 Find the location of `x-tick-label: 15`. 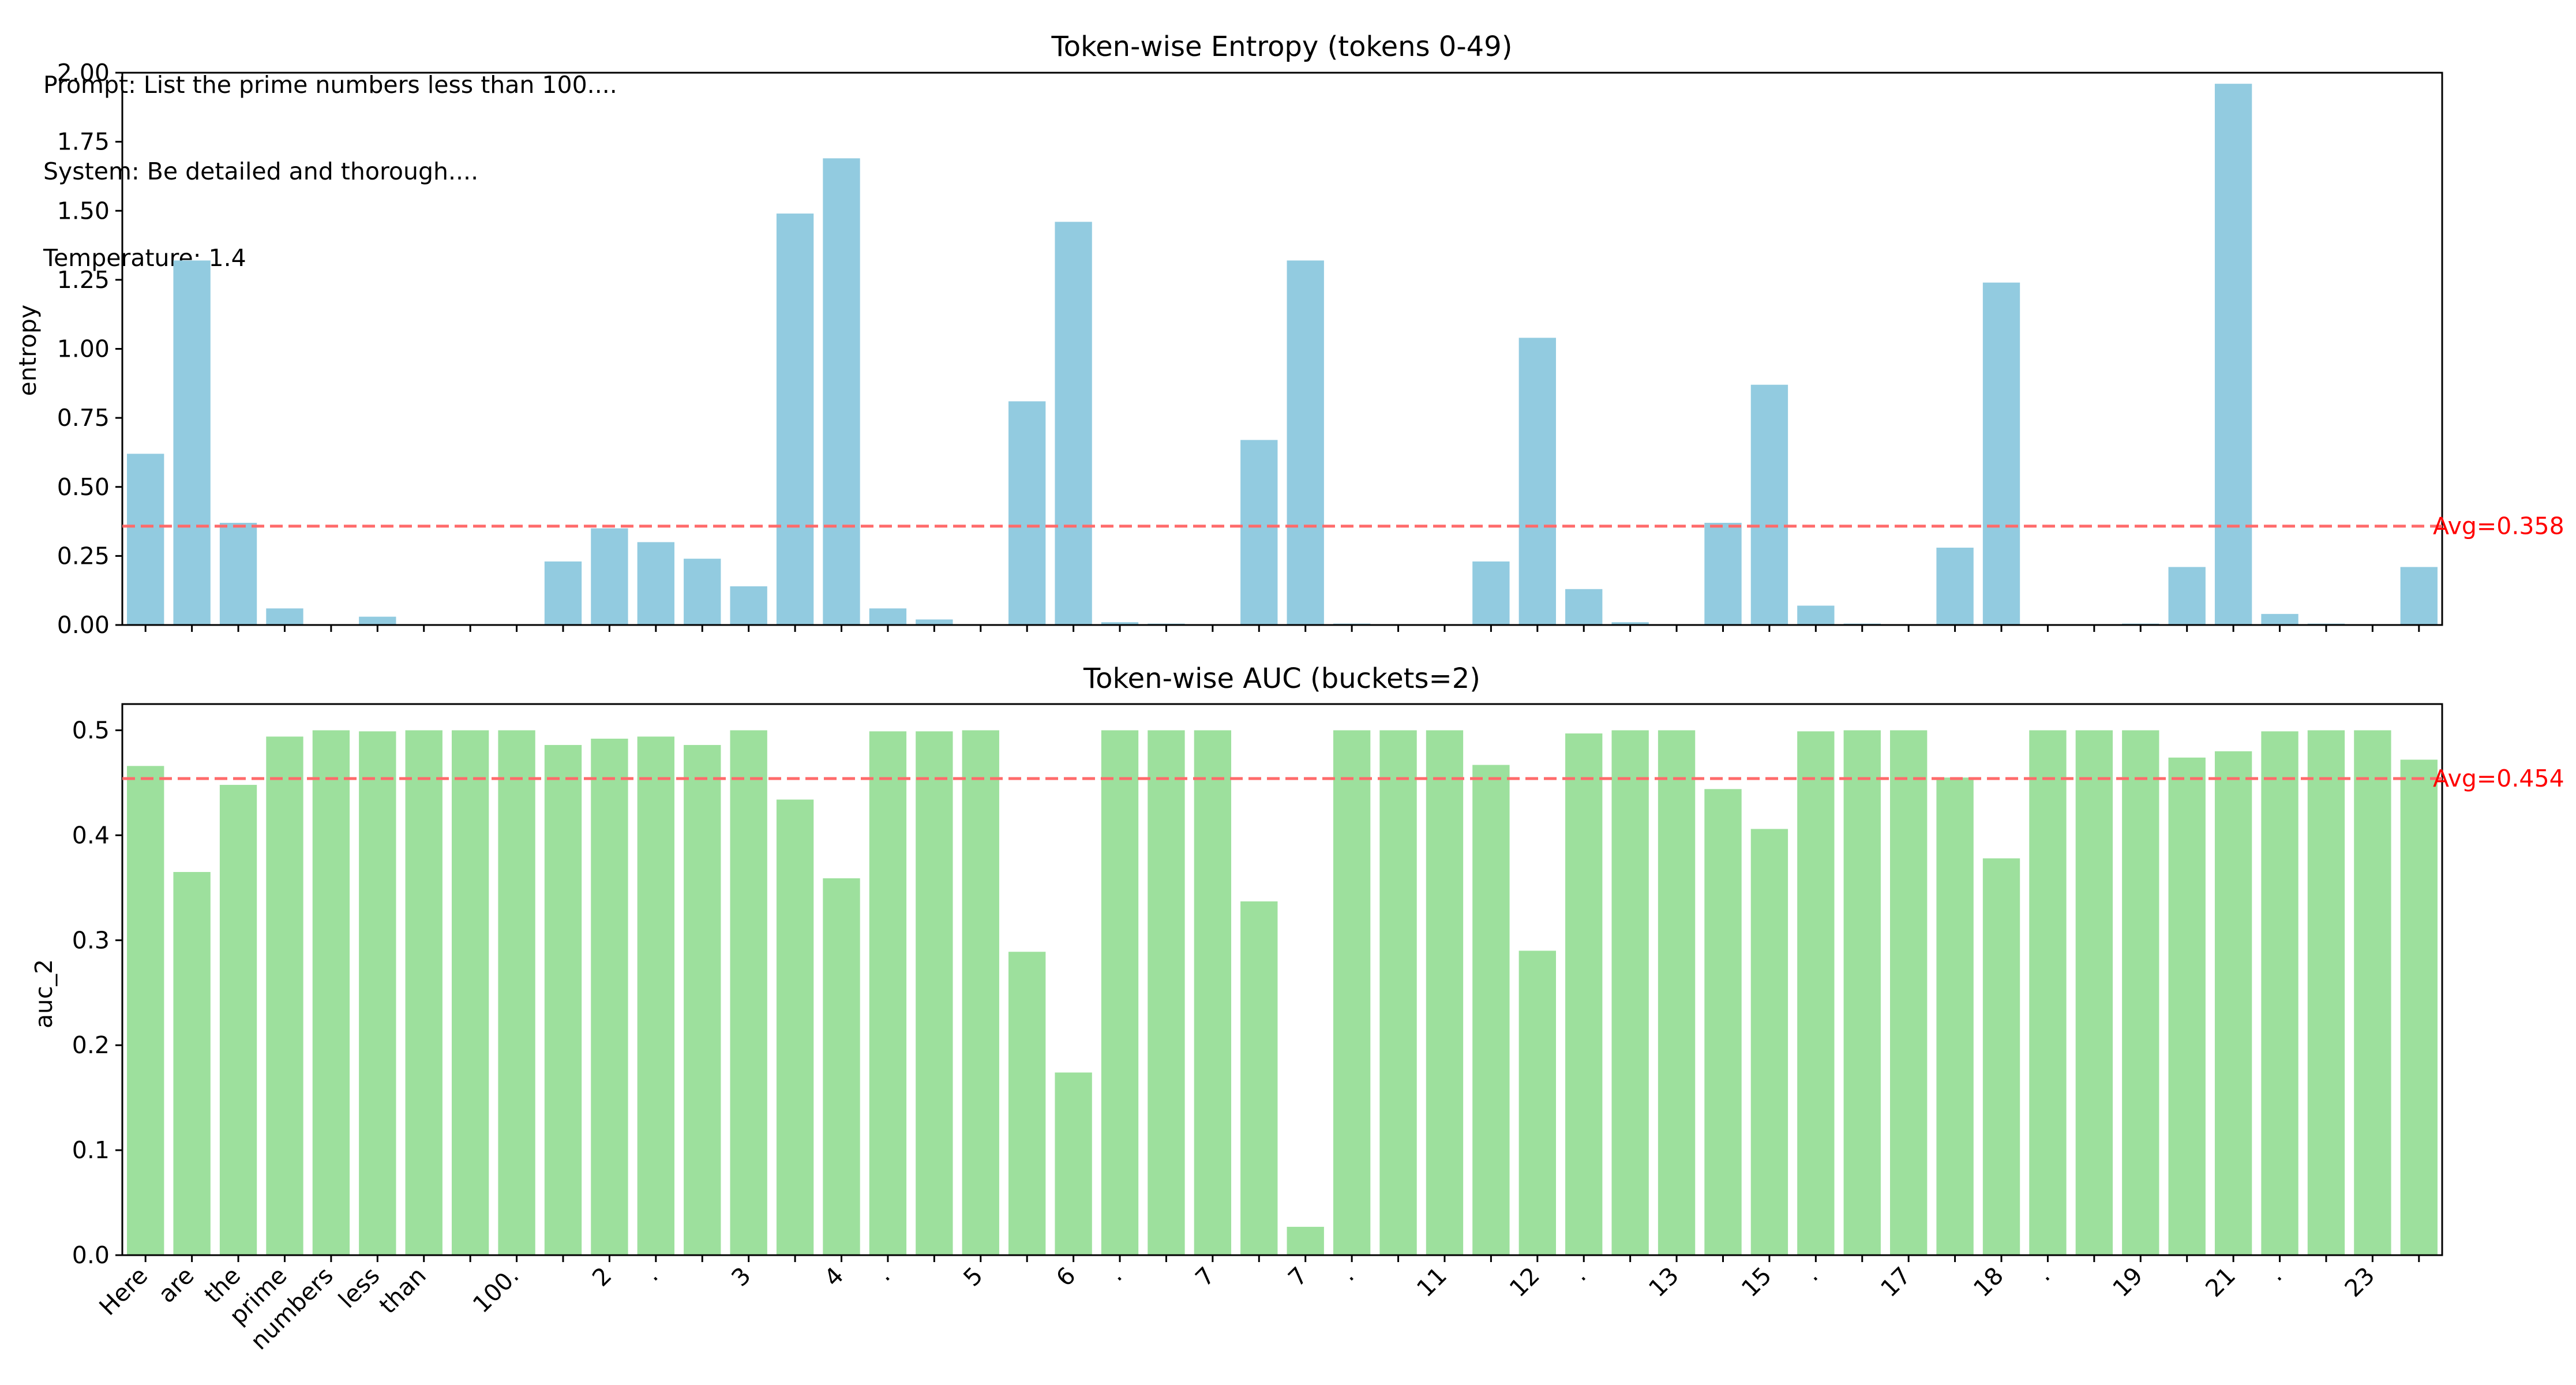

x-tick-label: 15 is located at coordinates (1756, 1282).